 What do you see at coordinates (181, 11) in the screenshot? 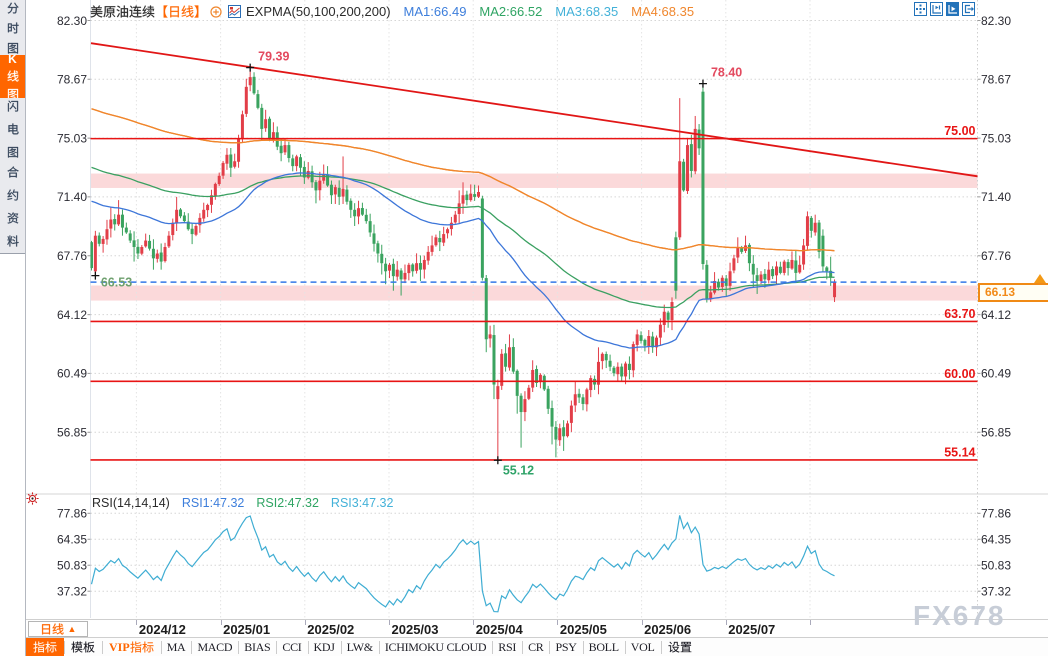
I see `period-tag` at bounding box center [181, 11].